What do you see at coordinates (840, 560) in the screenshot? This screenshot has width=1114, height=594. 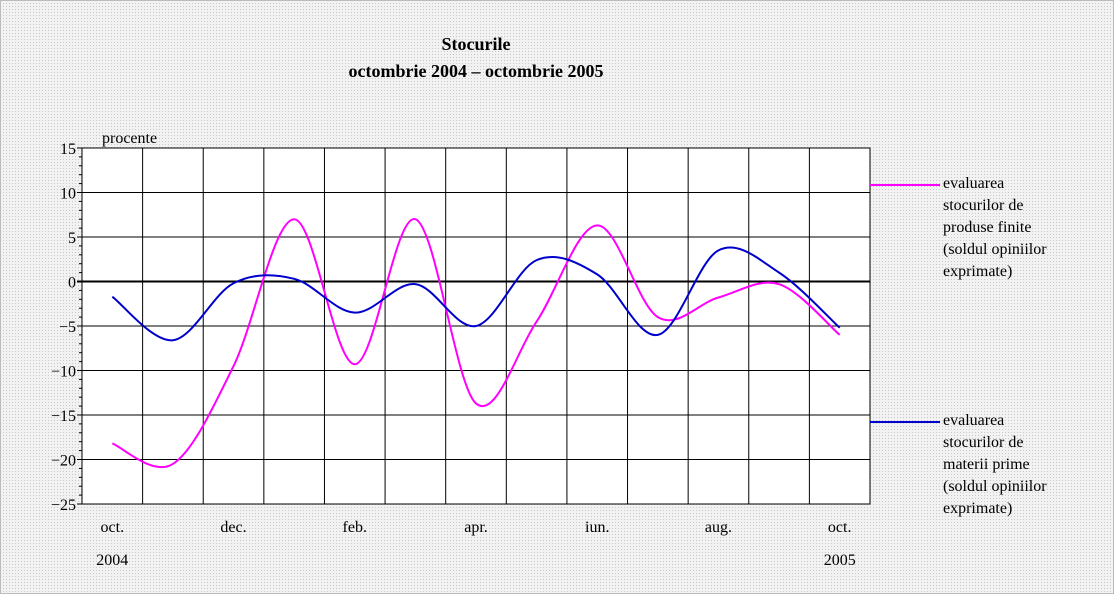 I see `x-tick-sublabel: 2005` at bounding box center [840, 560].